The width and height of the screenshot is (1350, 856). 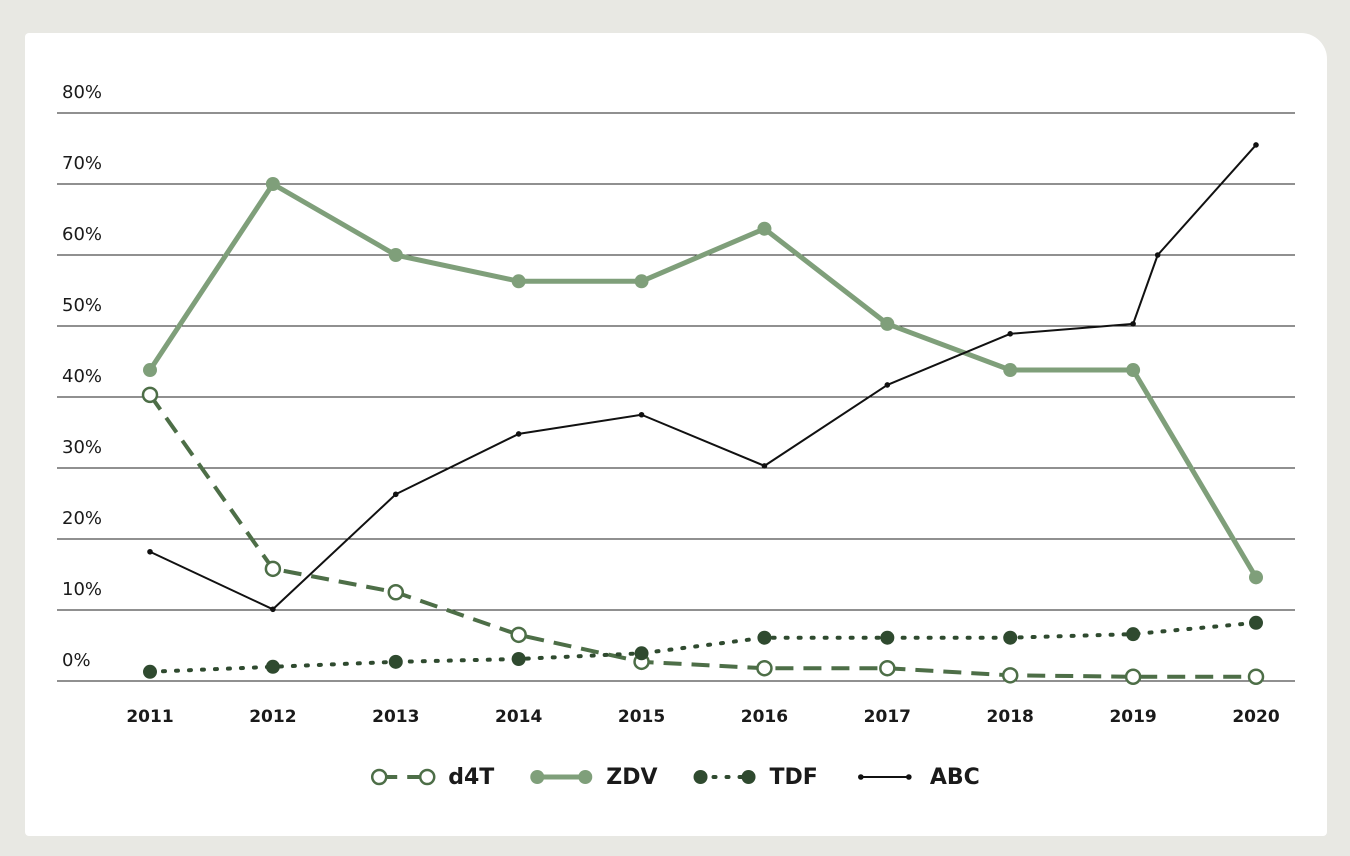 What do you see at coordinates (82, 92) in the screenshot?
I see `y-tick-label: 80%` at bounding box center [82, 92].